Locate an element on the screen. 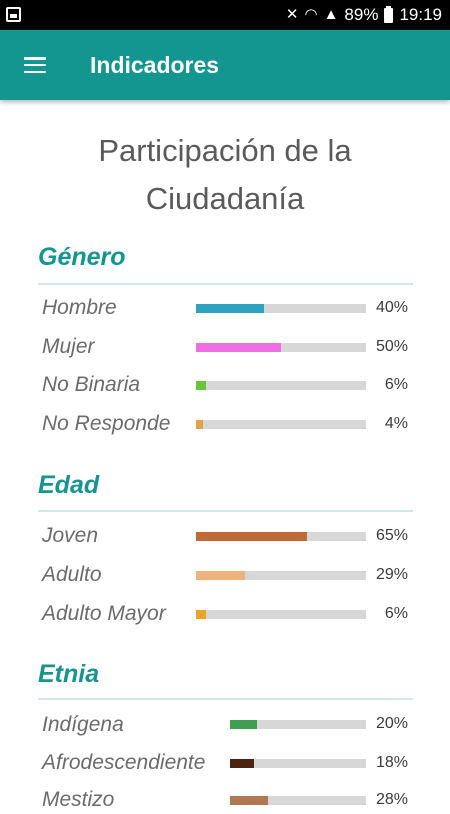 Image resolution: width=450 pixels, height=814 pixels. status-icons: ✕ ◠ ▲ 89% 19:19 is located at coordinates (364, 15).